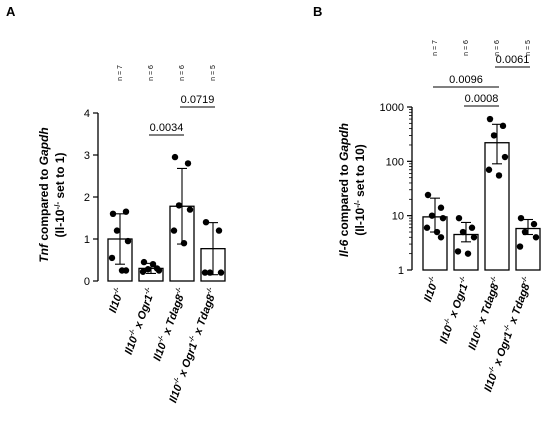 This screenshot has width=550, height=434. Describe the element at coordinates (198, 100) in the screenshot. I see `p-value-label: 0.0719` at that location.